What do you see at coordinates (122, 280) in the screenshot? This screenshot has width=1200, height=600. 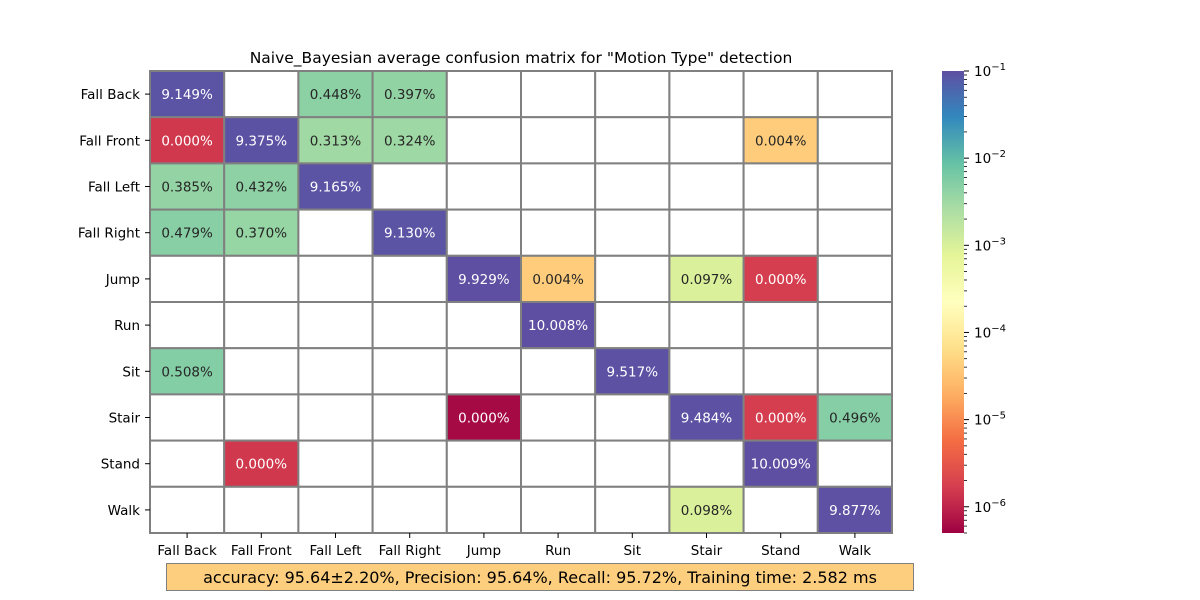 I see `y-tick-label: Jump` at bounding box center [122, 280].